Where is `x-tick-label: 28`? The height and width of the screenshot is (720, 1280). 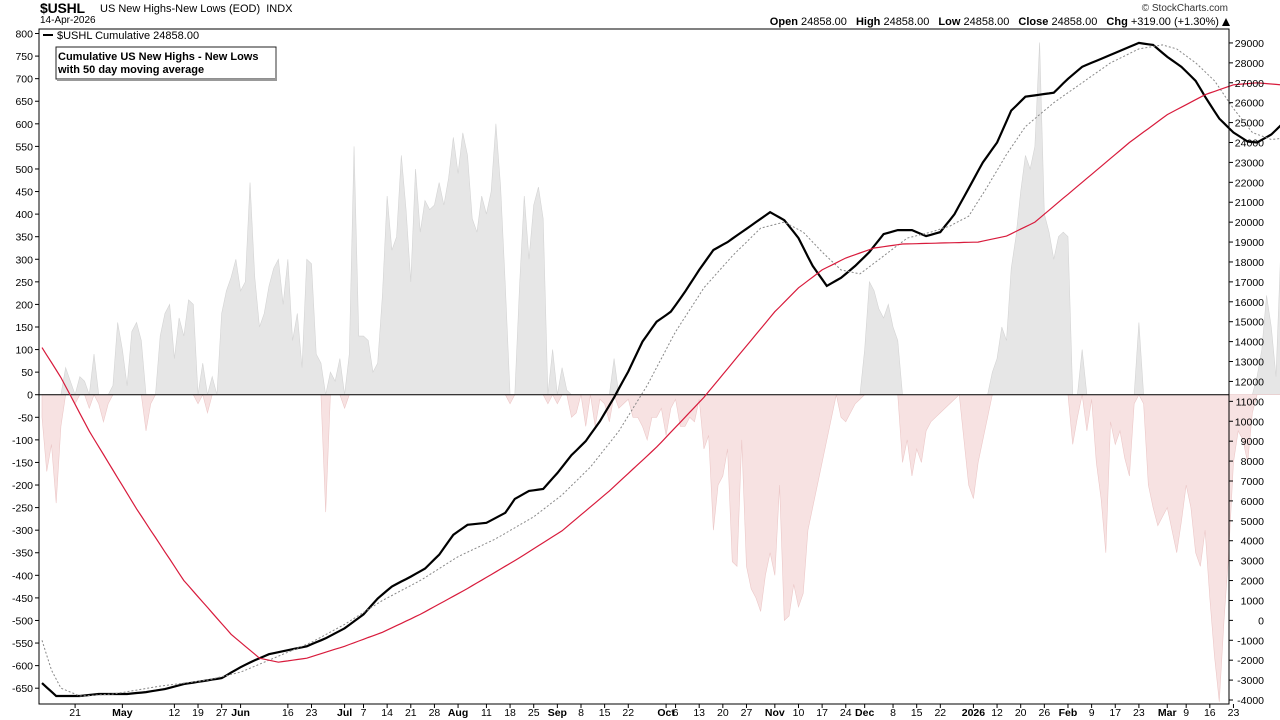
x-tick-label: 28 is located at coordinates (435, 713).